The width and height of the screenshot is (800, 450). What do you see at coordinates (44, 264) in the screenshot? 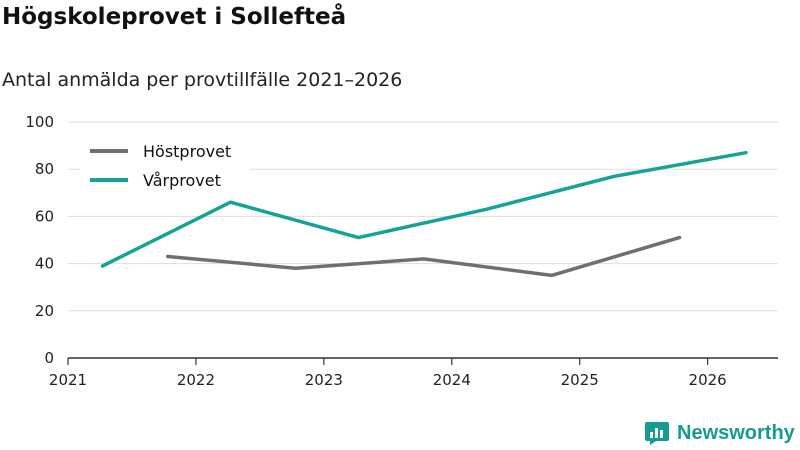
I see `y-tick-label-40: 40` at bounding box center [44, 264].